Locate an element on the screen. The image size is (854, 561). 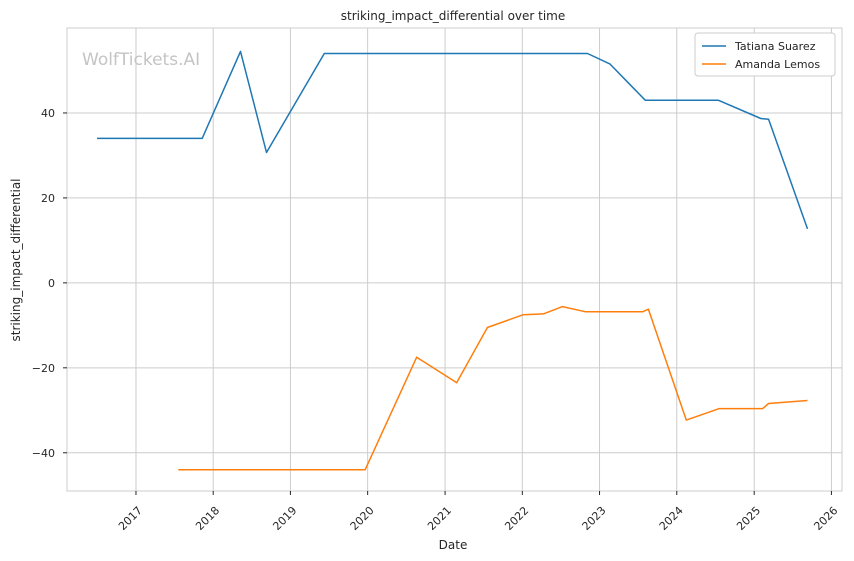
x-tick-label: 2019 is located at coordinates (284, 518).